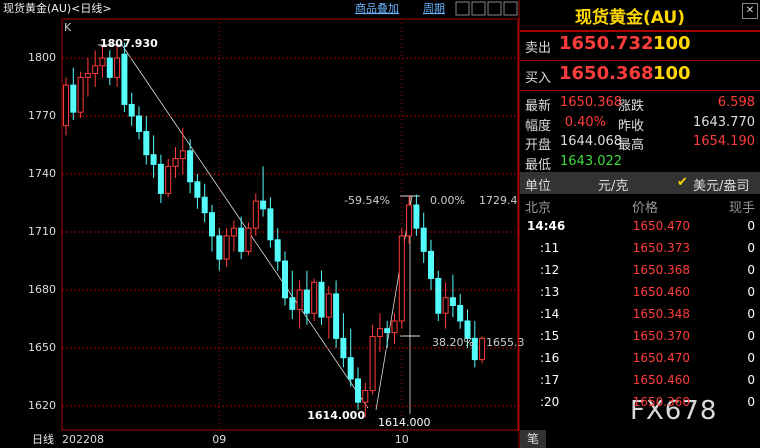 This screenshot has width=760, height=448. Describe the element at coordinates (538, 186) in the screenshot. I see `unit-label: 单位` at that location.